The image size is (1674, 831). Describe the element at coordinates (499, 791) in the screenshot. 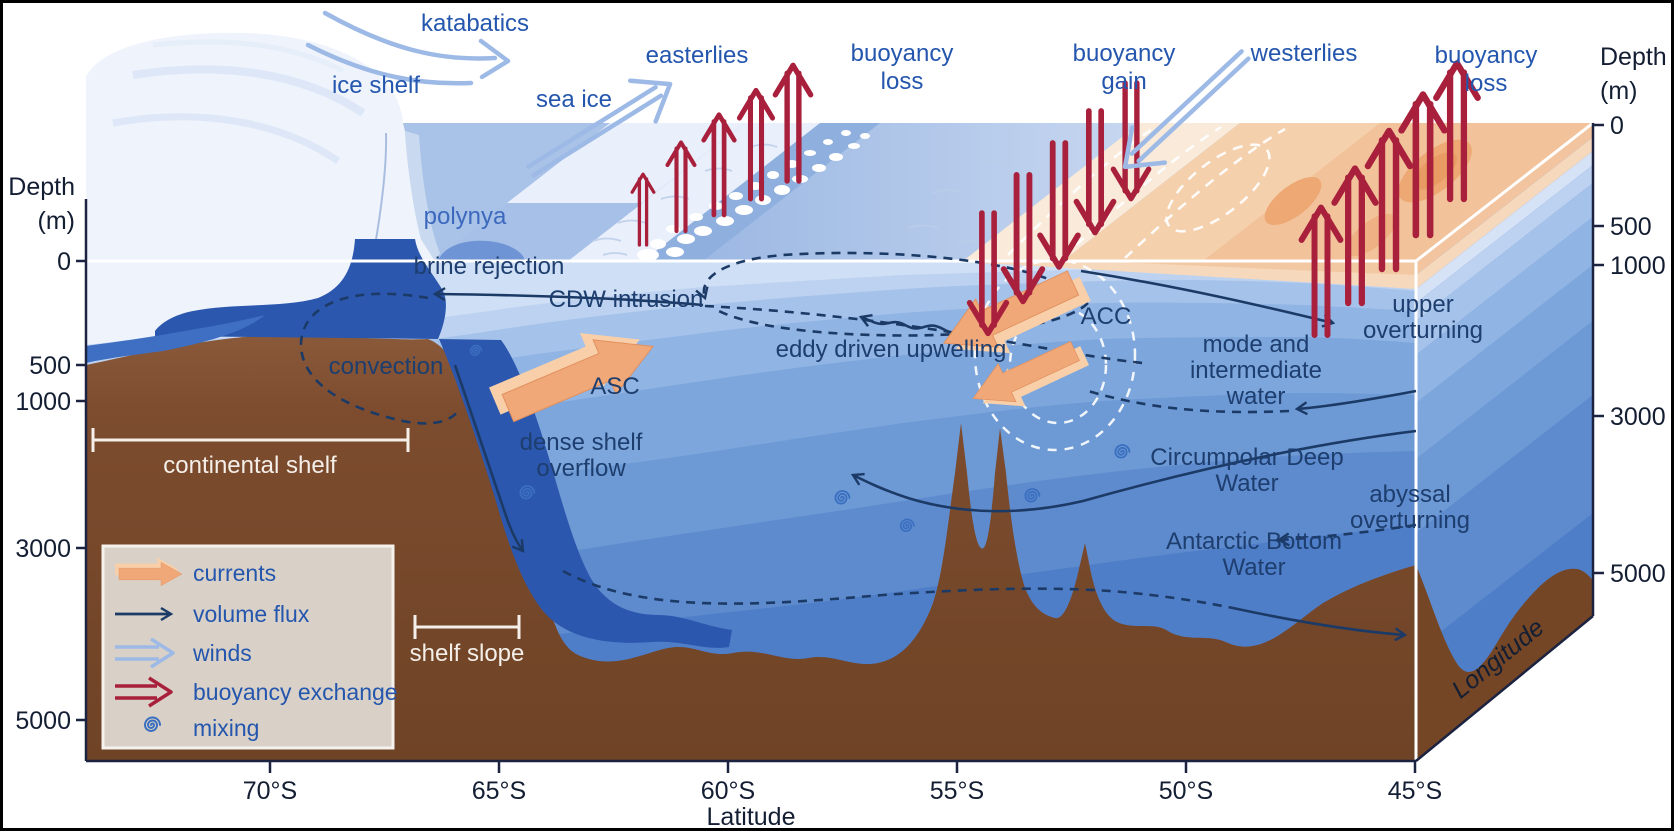

I see `lat-tick-65s: 65°S` at that location.